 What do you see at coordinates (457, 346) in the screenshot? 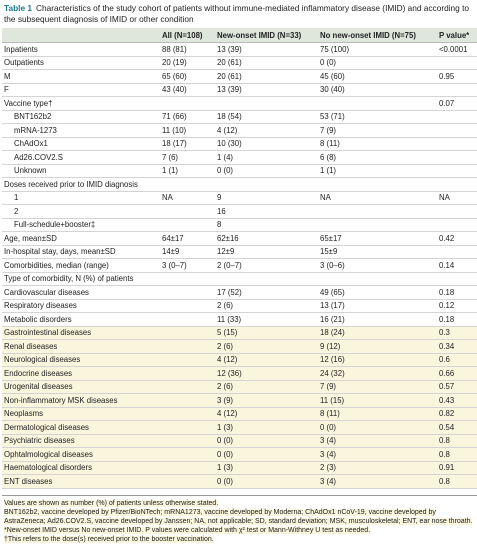
I see `cell: 0.34` at bounding box center [457, 346].